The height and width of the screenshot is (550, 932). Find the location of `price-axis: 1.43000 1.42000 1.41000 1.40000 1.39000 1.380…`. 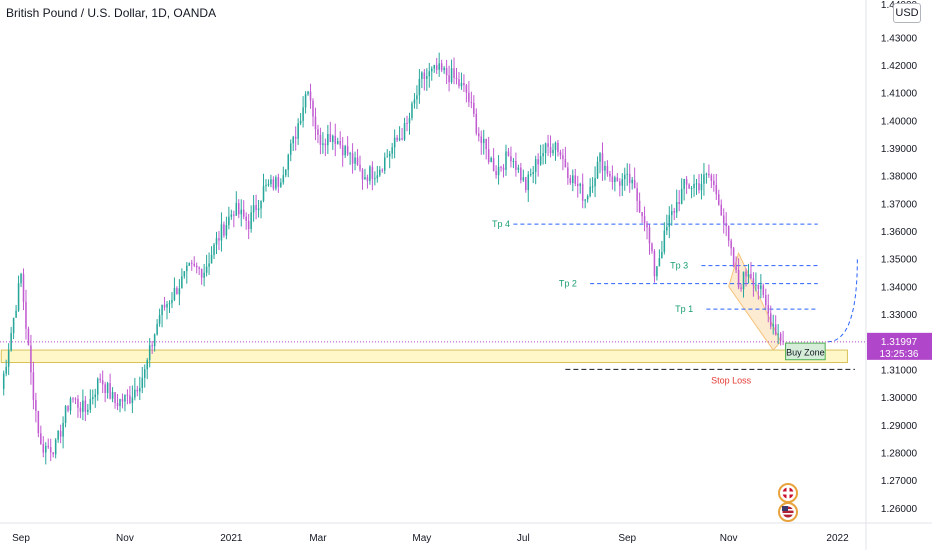

price-axis: 1.43000 1.42000 1.41000 1.40000 1.39000 1.380… is located at coordinates (899, 257).